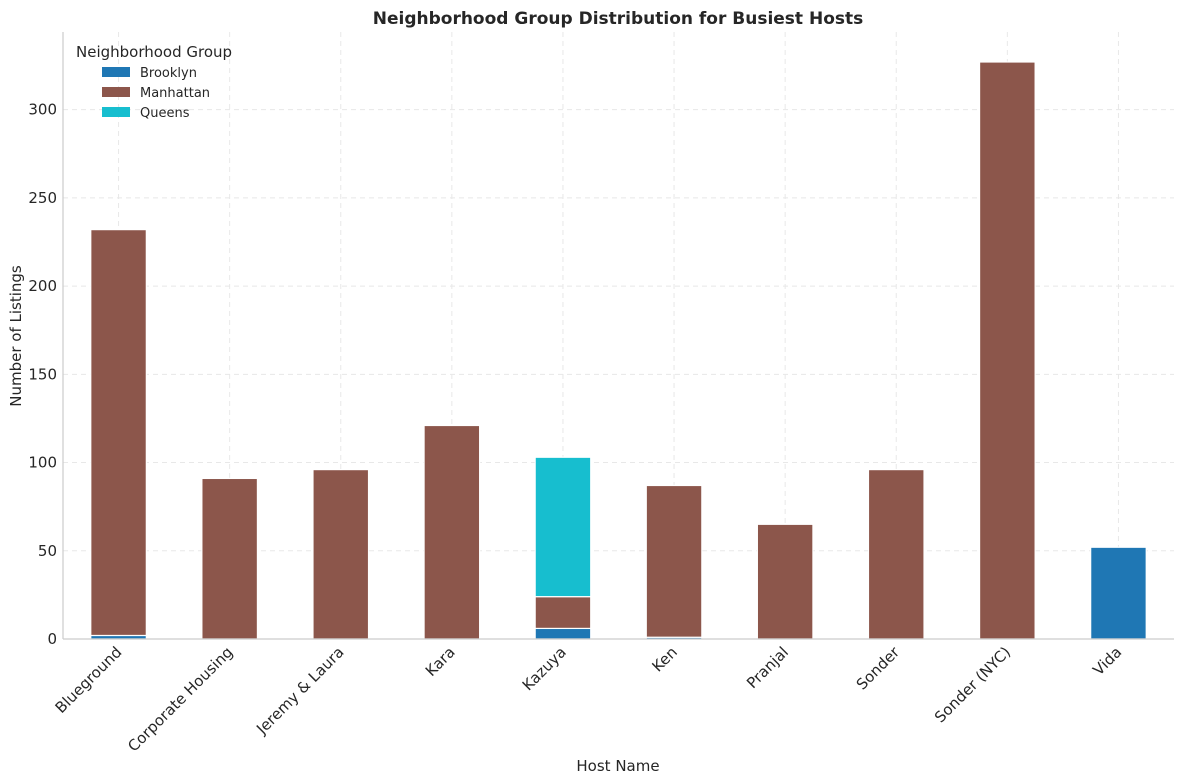 The width and height of the screenshot is (1184, 784). Describe the element at coordinates (767, 667) in the screenshot. I see `x-tick-label: Pranjal` at that location.